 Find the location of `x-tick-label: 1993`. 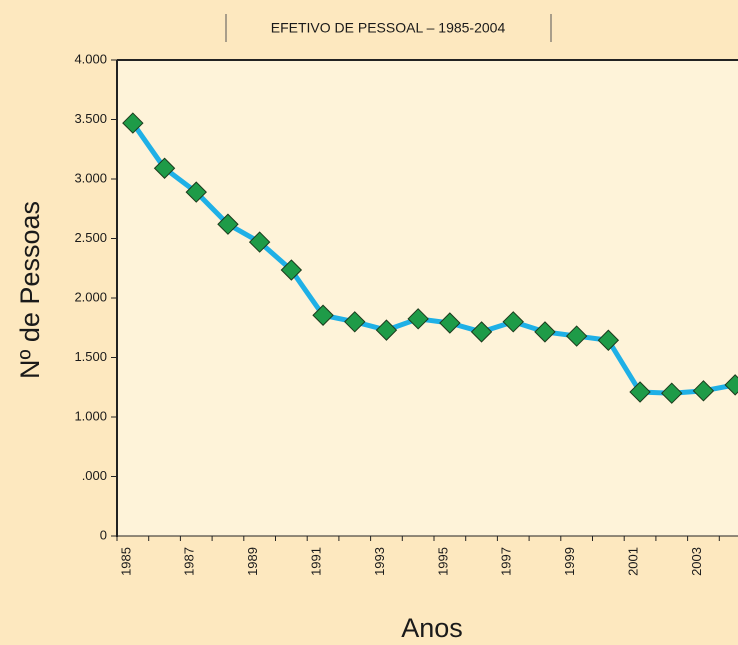

x-tick-label: 1993 is located at coordinates (379, 561).